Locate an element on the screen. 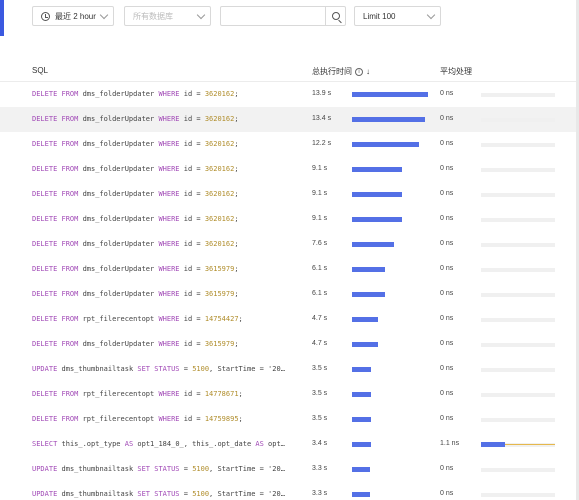 This screenshot has width=579, height=500. database-select: 所有数据库 is located at coordinates (167, 16).